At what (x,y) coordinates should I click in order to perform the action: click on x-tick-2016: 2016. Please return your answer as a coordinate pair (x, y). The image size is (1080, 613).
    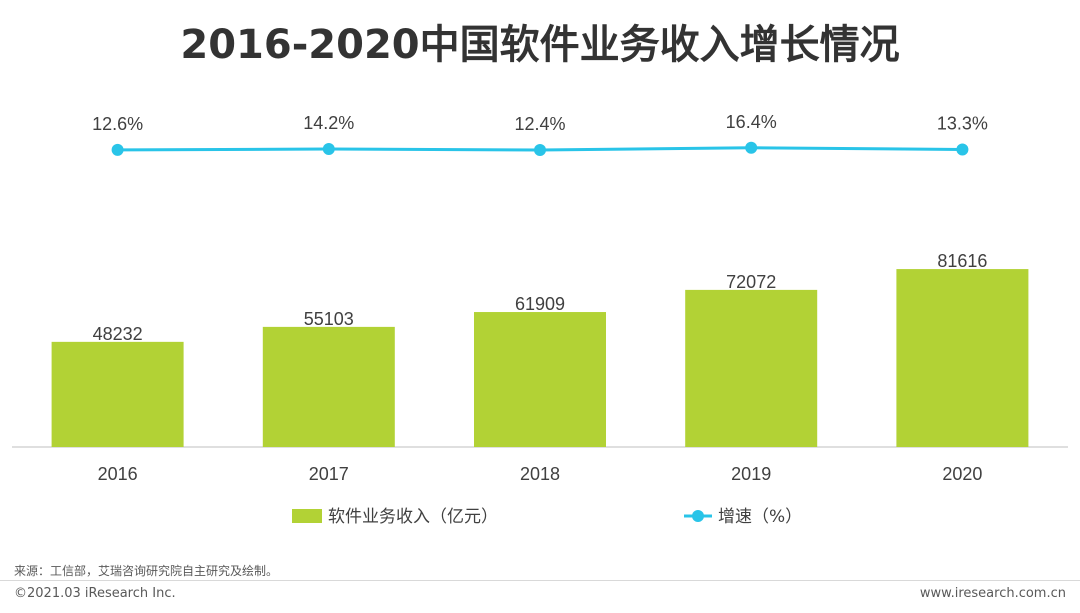
    Looking at the image, I should click on (118, 474).